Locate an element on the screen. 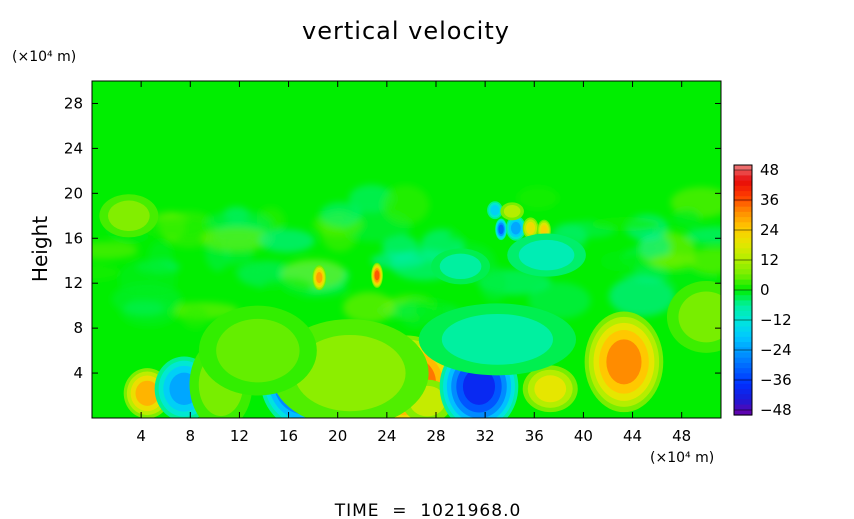 The height and width of the screenshot is (519, 854). x-tick-label: 44 is located at coordinates (632, 436).